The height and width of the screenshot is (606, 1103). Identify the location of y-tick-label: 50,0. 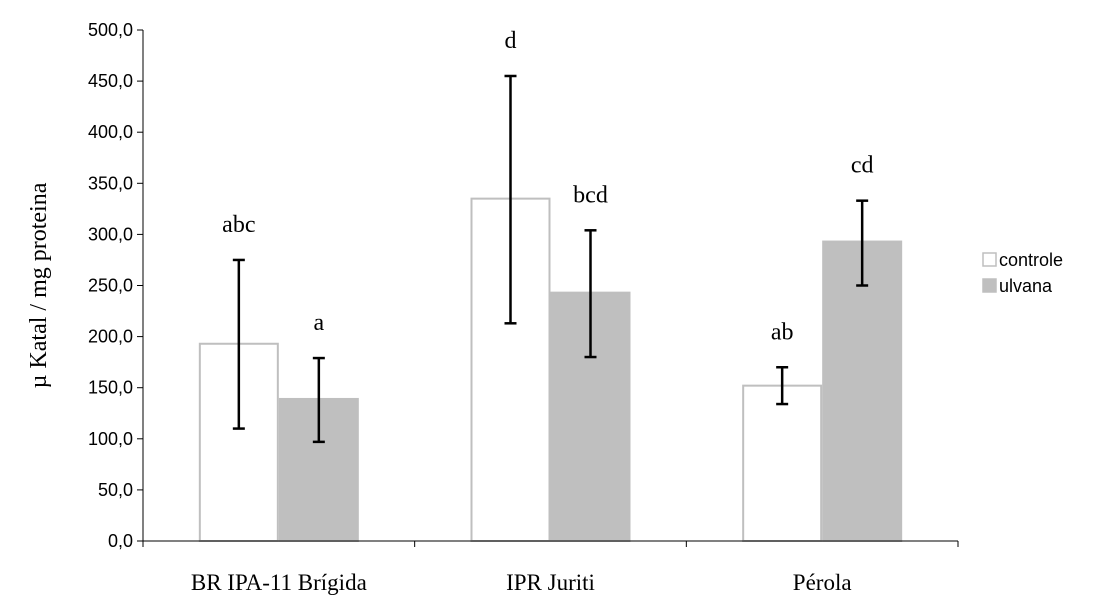
(115, 490).